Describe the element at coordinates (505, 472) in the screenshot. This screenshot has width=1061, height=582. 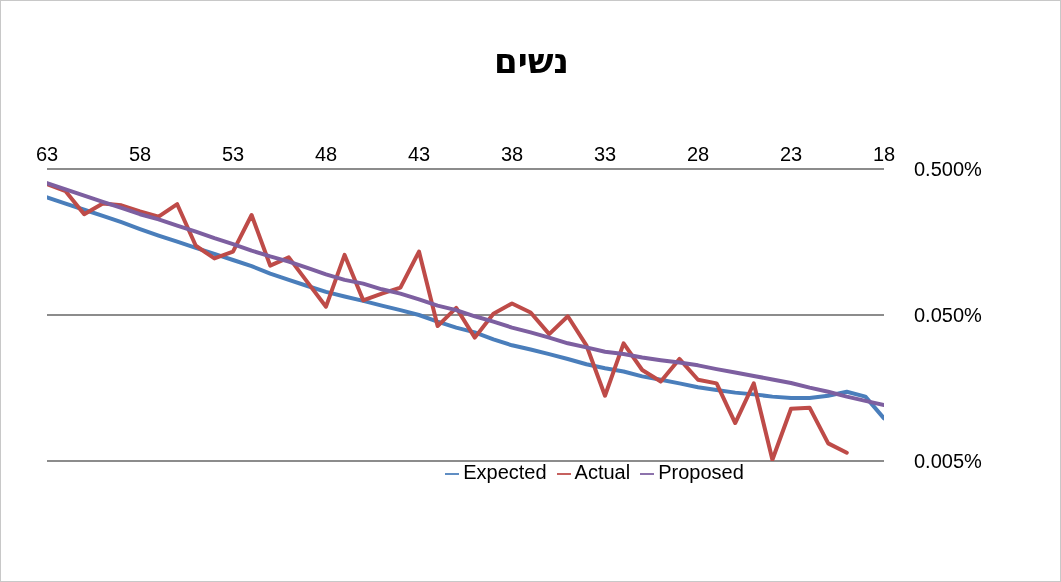
I see `legend-label: Expected` at that location.